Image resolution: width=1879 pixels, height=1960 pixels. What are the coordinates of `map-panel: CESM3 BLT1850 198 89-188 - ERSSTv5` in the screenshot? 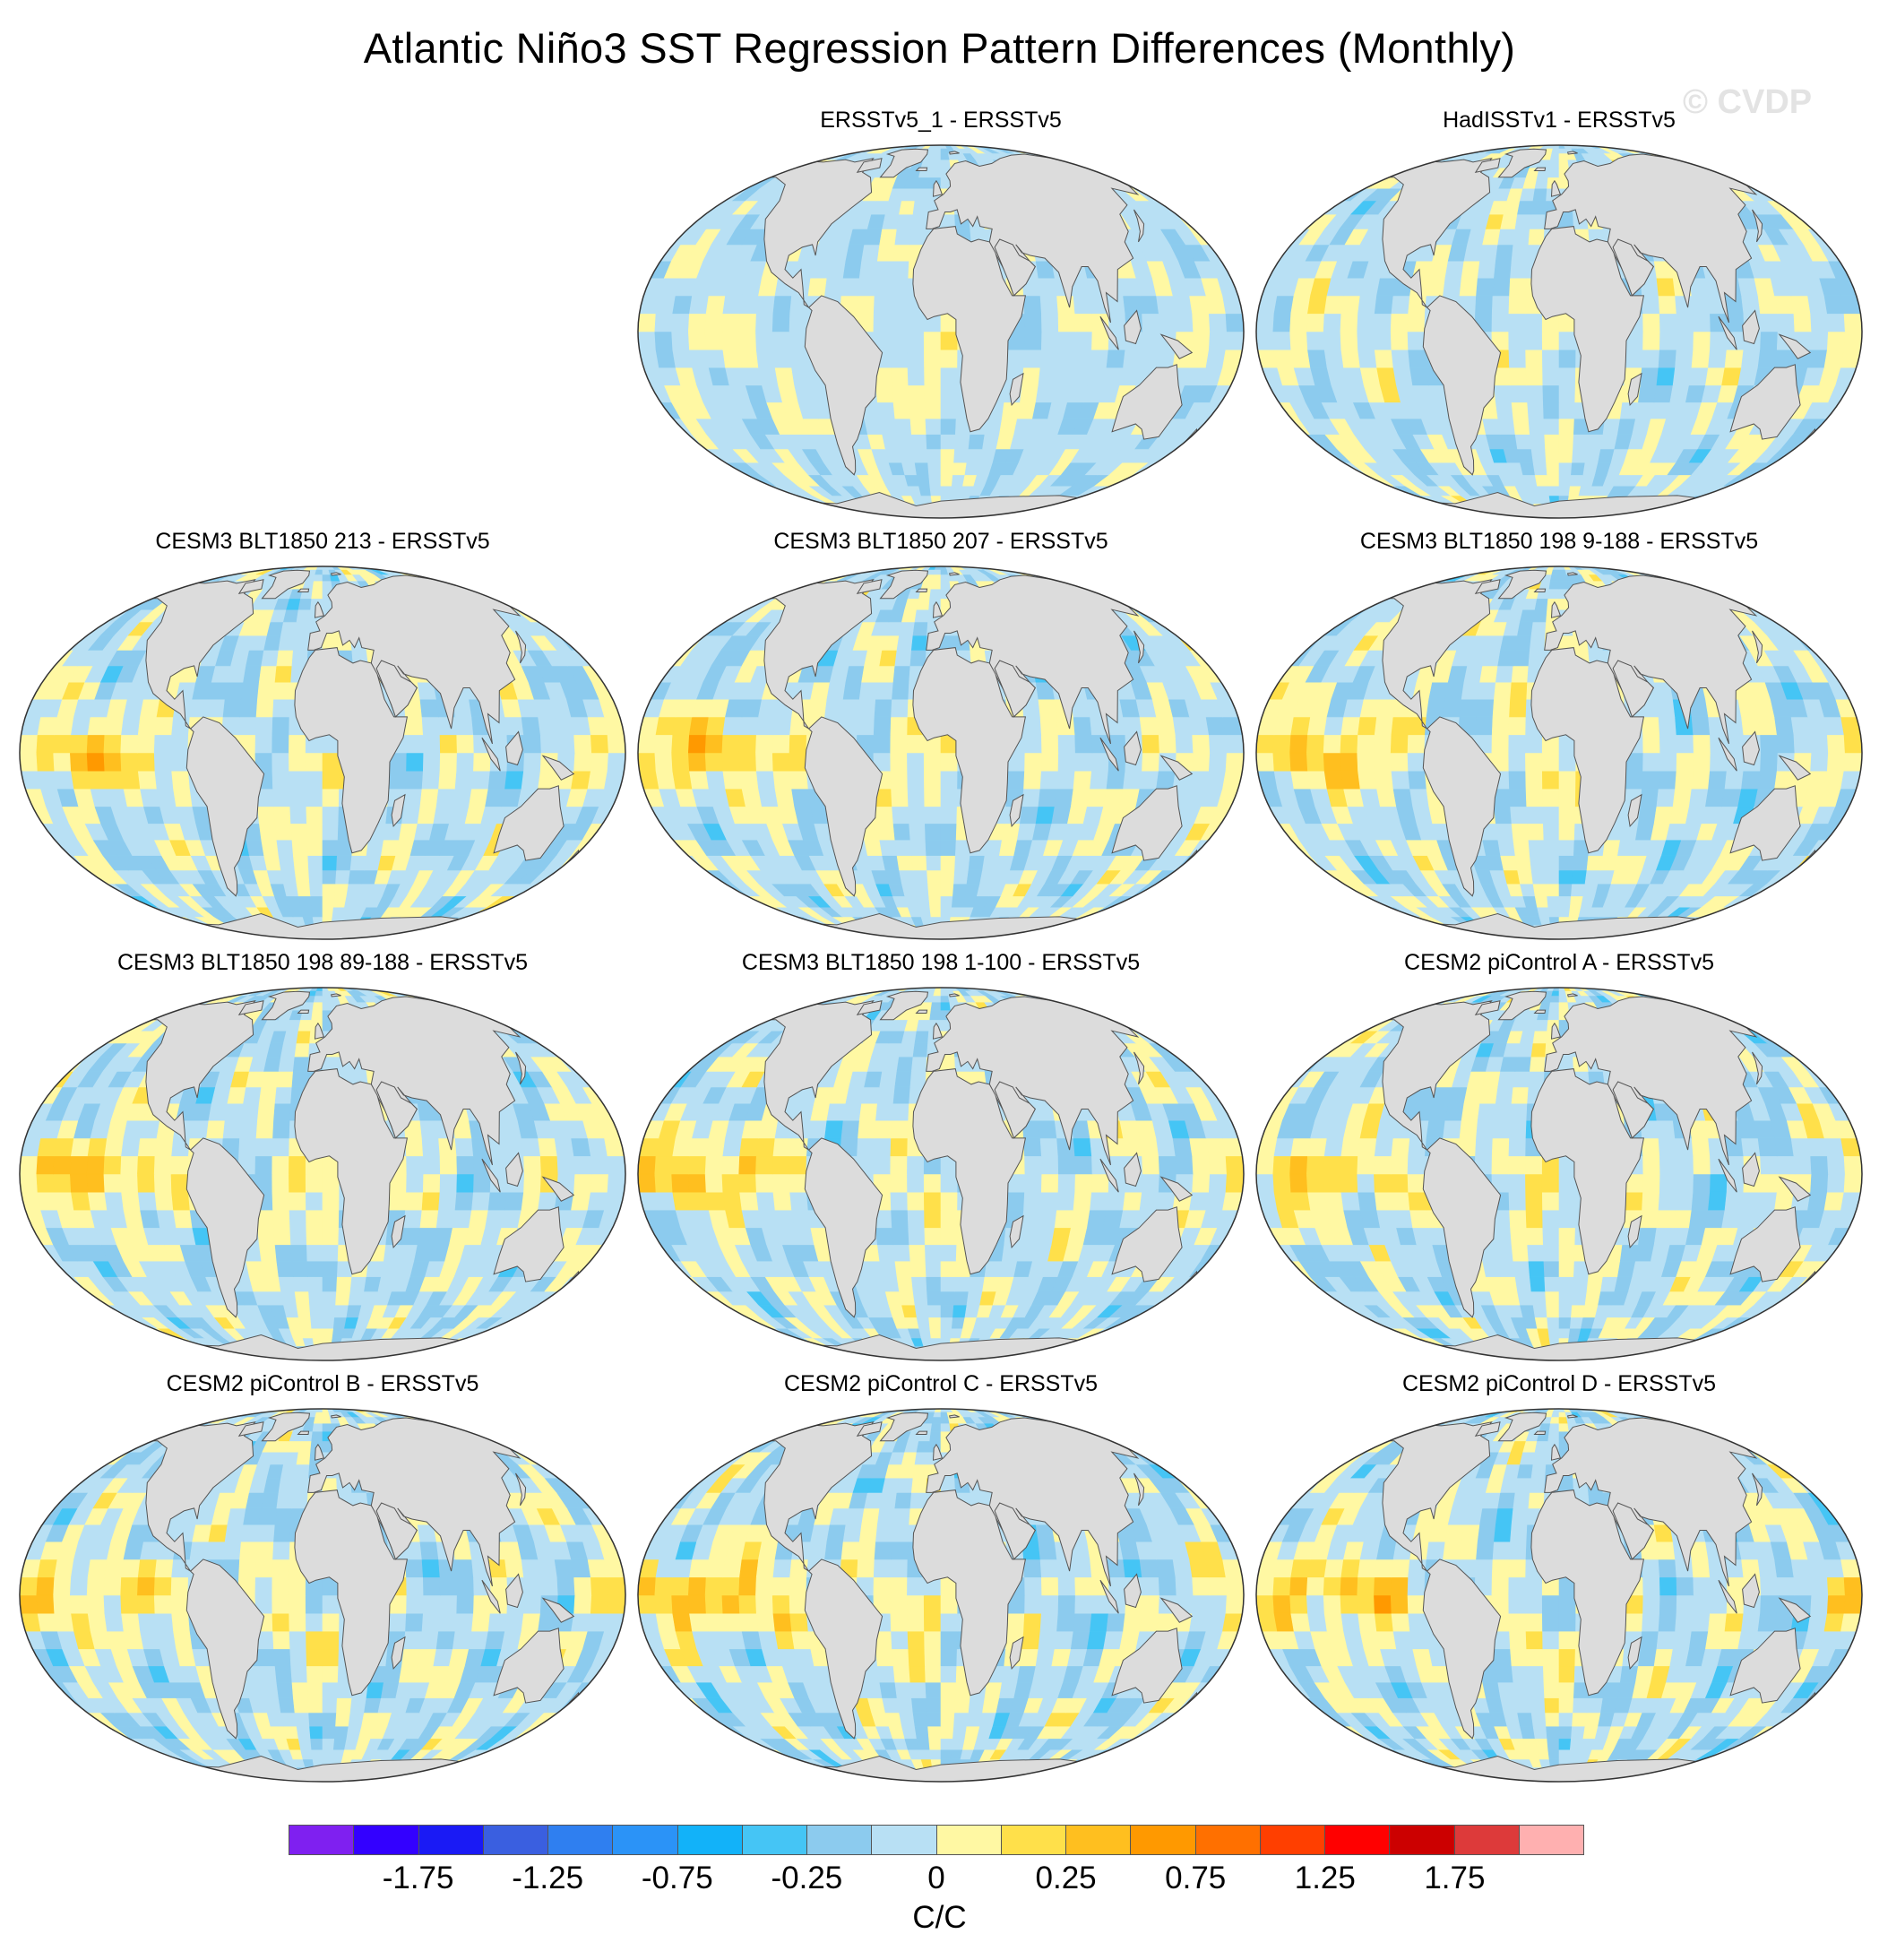 It's located at (322, 1160).